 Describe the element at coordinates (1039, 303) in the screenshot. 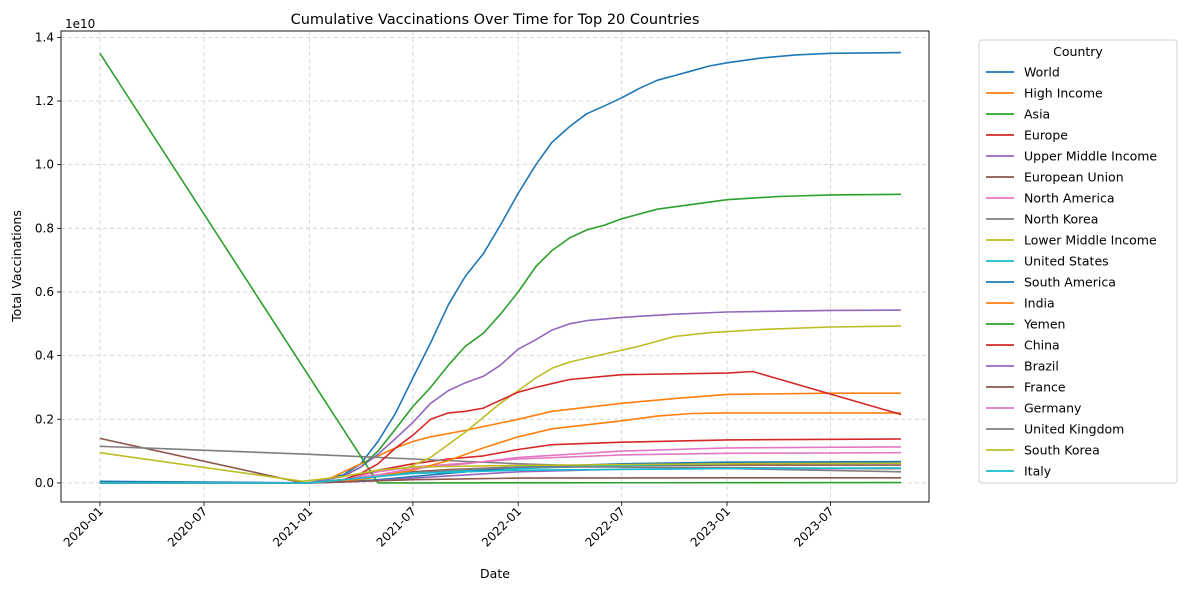

I see `legend-label-india: India` at that location.